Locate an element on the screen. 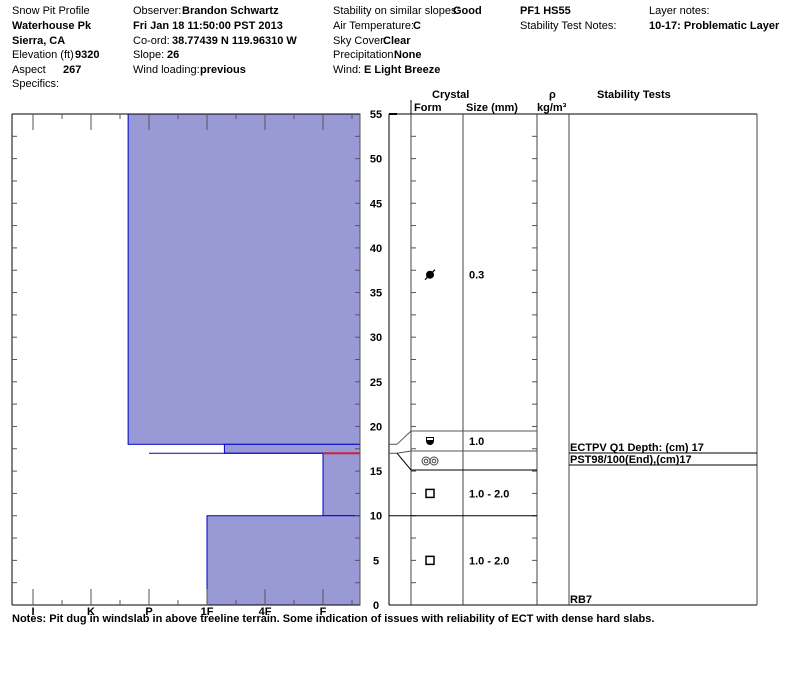  layer-boundary-17b is located at coordinates (466, 461).